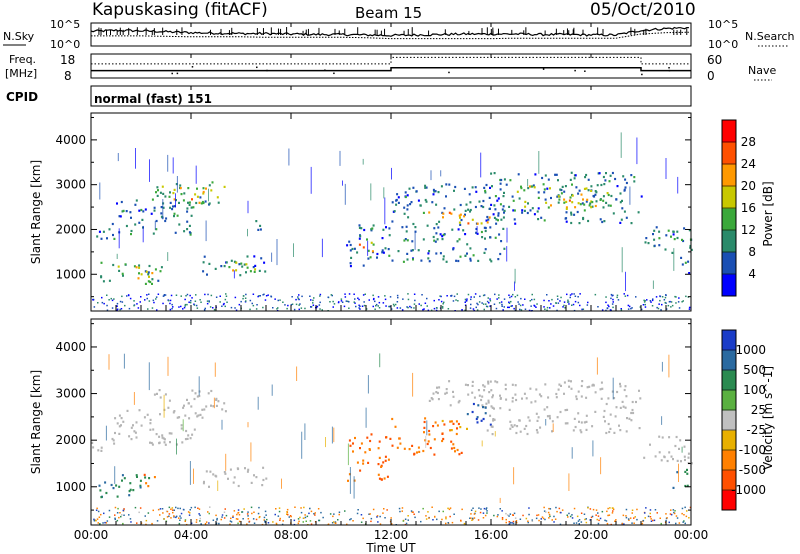  Describe the element at coordinates (70, 347) in the screenshot. I see `y-tick-label: 4000` at that location.